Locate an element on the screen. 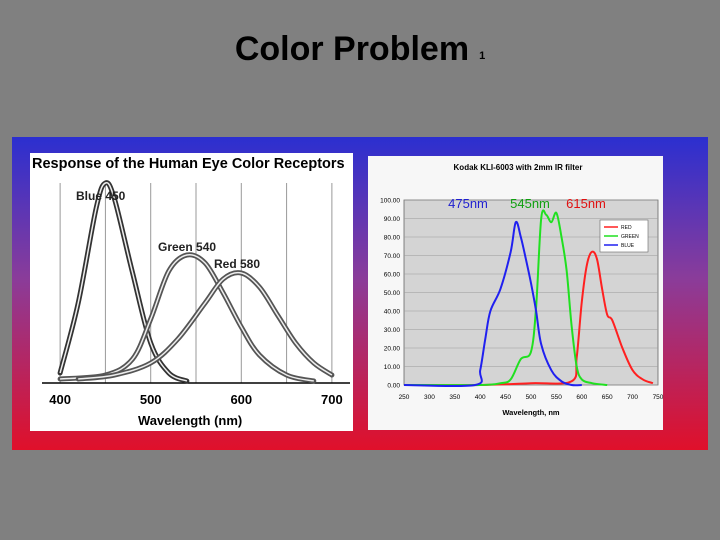  x-axis-label: Wavelength, nm is located at coordinates (531, 412).